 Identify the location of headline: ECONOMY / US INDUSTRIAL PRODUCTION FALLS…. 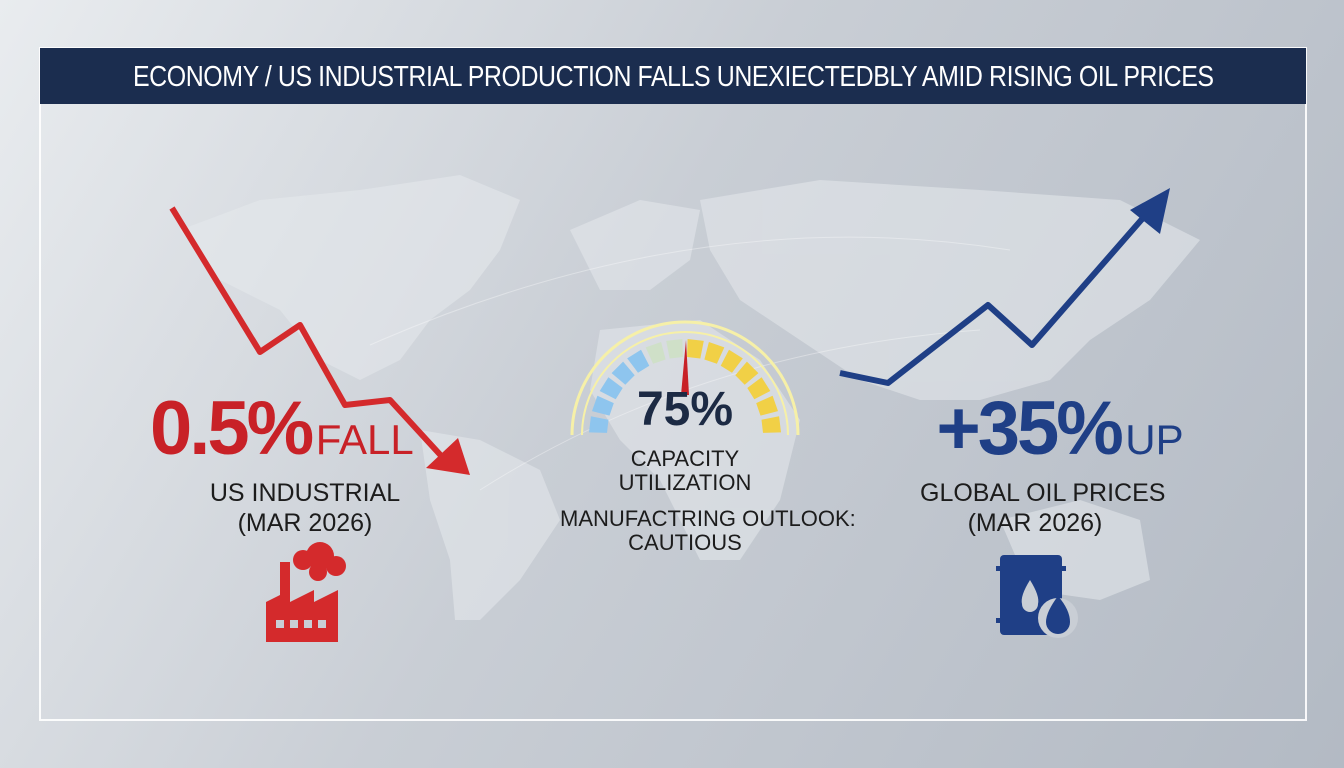
(673, 77).